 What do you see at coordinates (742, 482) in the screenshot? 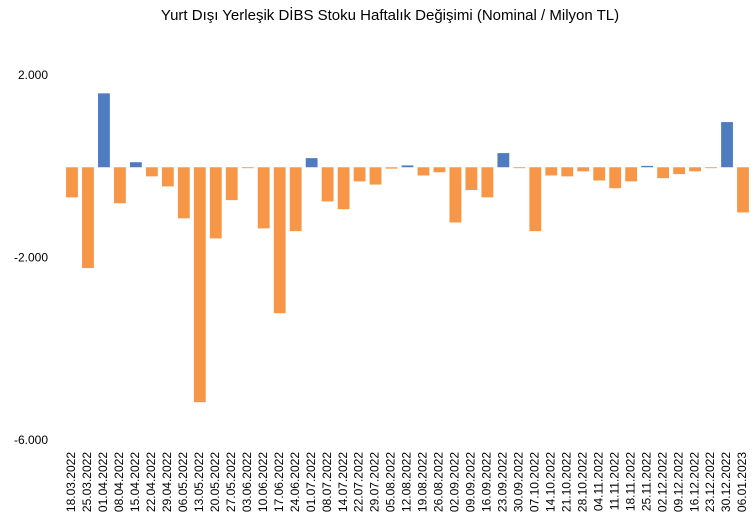
I see `x-tick-label: 06.01.2023` at bounding box center [742, 482].